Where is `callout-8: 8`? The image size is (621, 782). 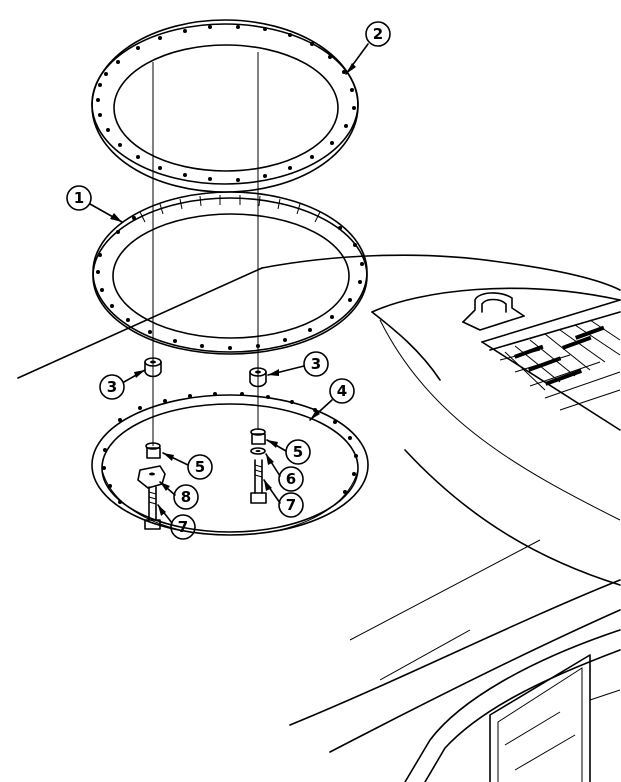
callout-8: 8 is located at coordinates (179, 495).